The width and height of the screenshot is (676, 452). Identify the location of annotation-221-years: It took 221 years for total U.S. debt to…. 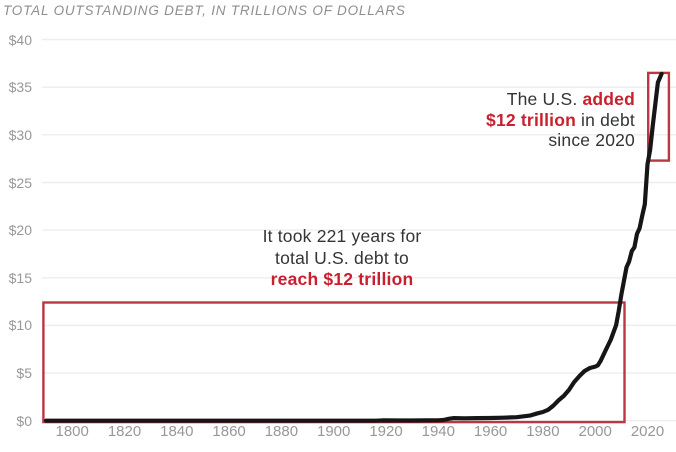
(342, 258).